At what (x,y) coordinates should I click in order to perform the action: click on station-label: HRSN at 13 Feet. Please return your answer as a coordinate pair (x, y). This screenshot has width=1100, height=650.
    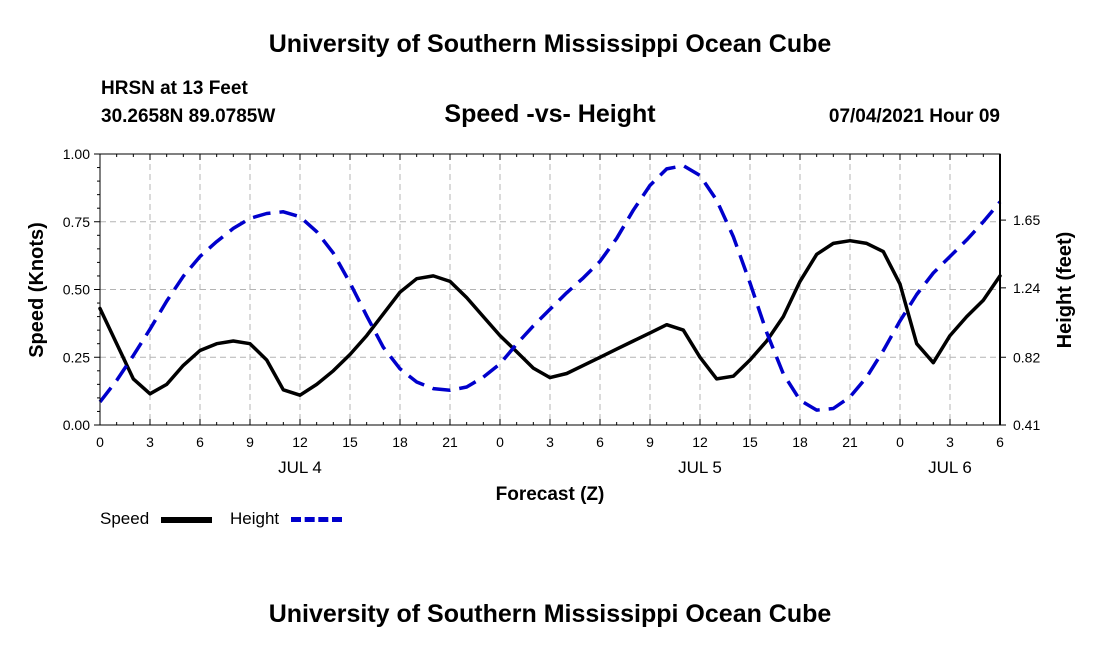
    Looking at the image, I should click on (174, 88).